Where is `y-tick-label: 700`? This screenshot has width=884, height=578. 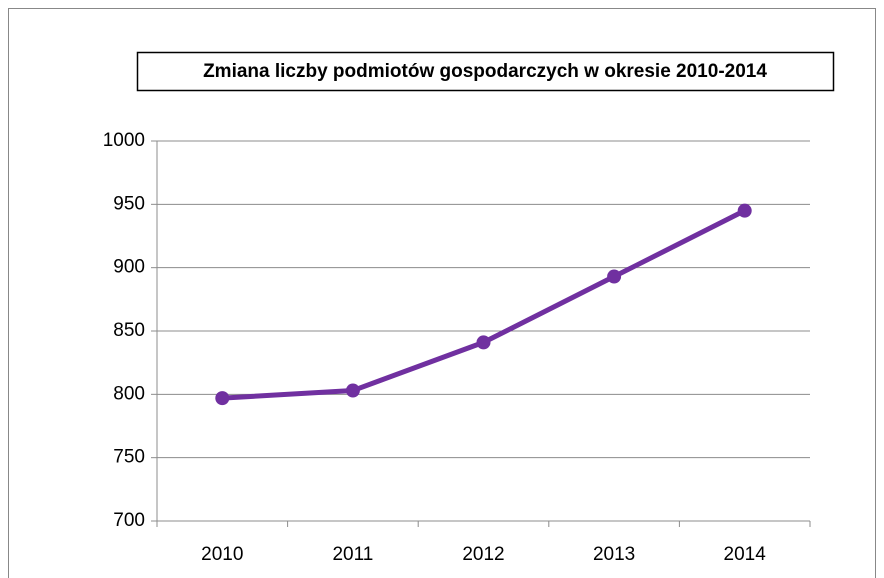 y-tick-label: 700 is located at coordinates (129, 520).